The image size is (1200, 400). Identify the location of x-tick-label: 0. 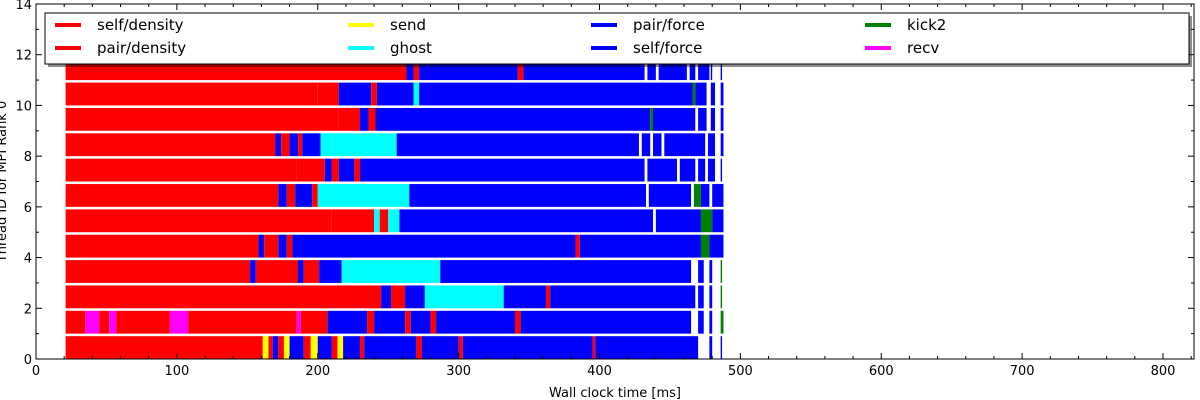
(36, 371).